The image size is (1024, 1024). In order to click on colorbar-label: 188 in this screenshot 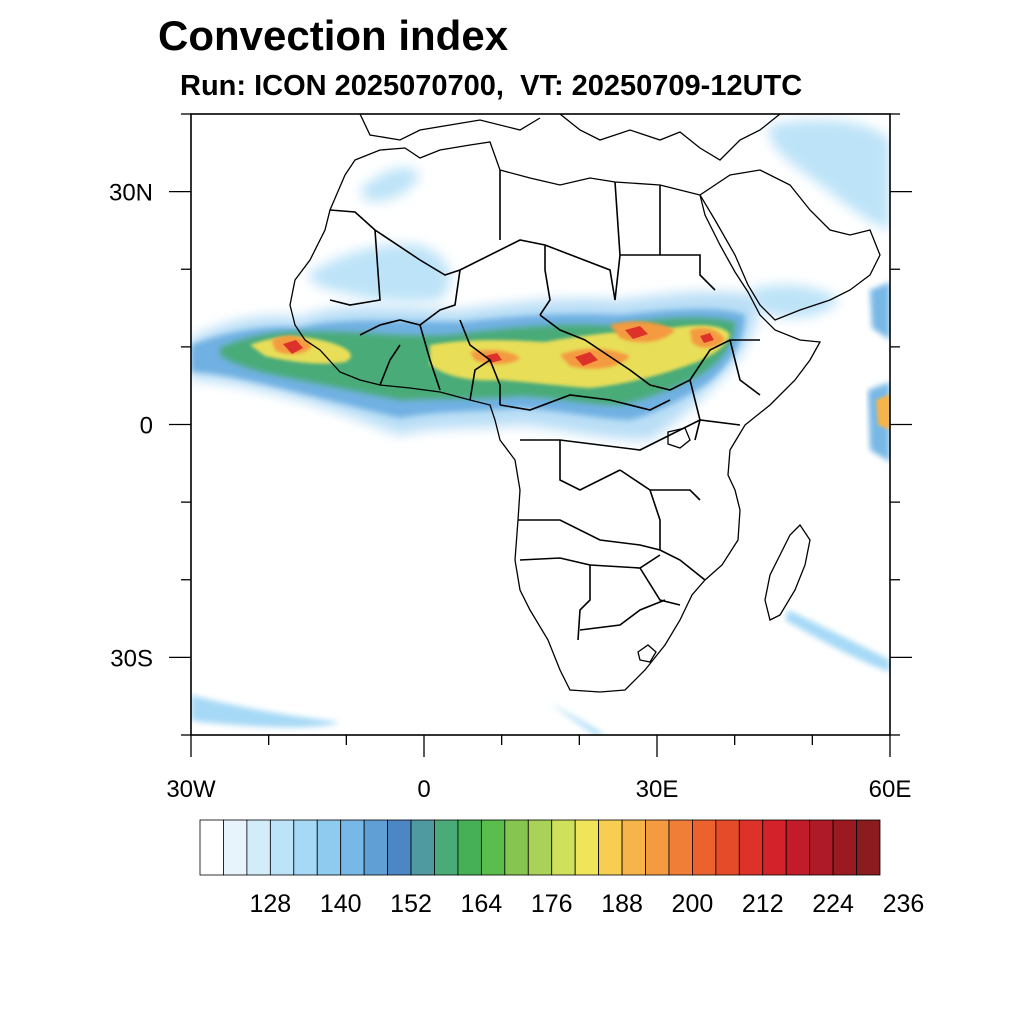, I will do `click(622, 904)`.